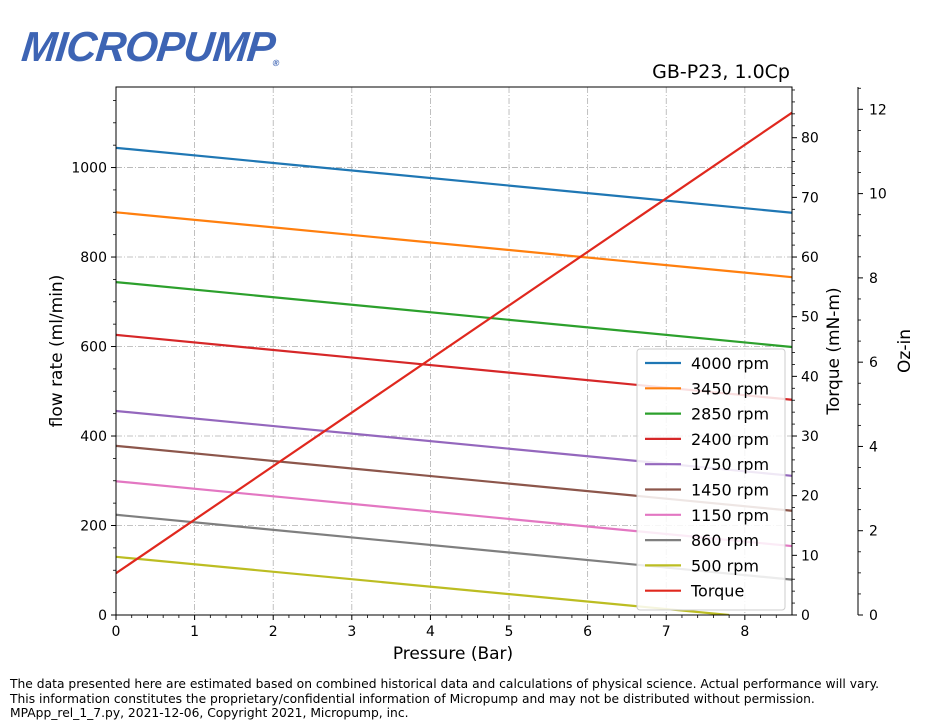  What do you see at coordinates (873, 279) in the screenshot?
I see `ozin-tick-label: 8` at bounding box center [873, 279].